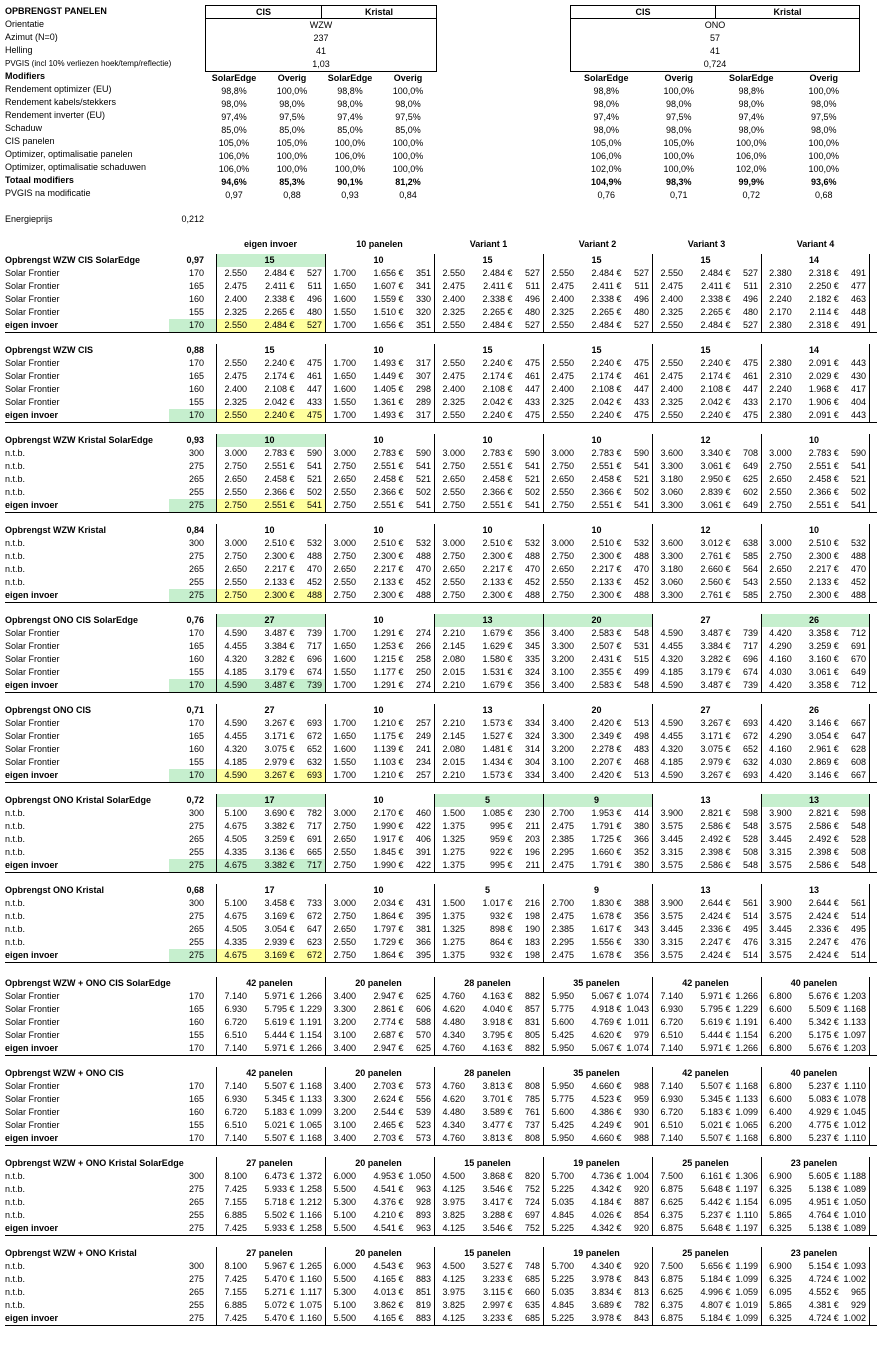  What do you see at coordinates (270, 415) in the screenshot?
I see `yield-cell: 2.550 2.240 €475` at bounding box center [270, 415].